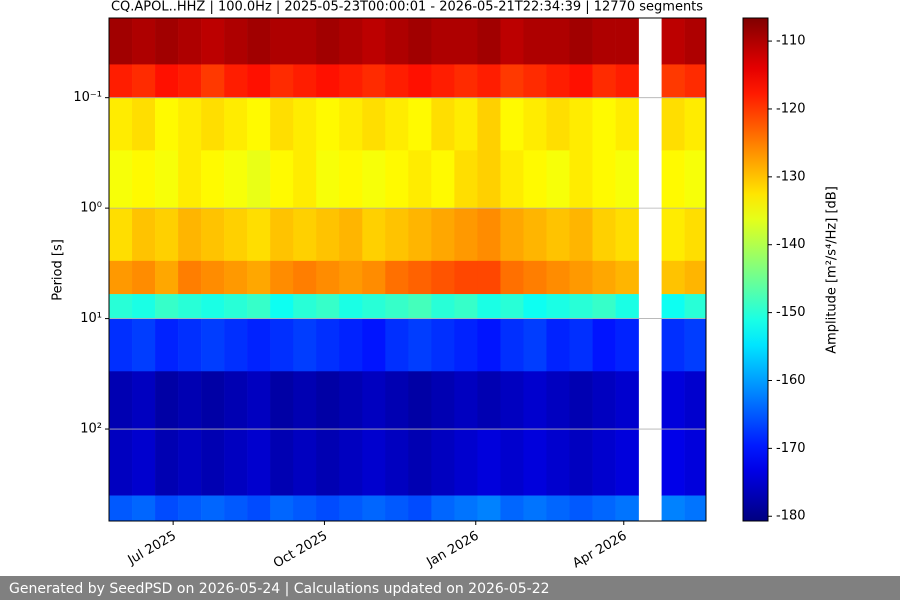  What do you see at coordinates (91, 429) in the screenshot?
I see `y-tick-label: 10²` at bounding box center [91, 429].